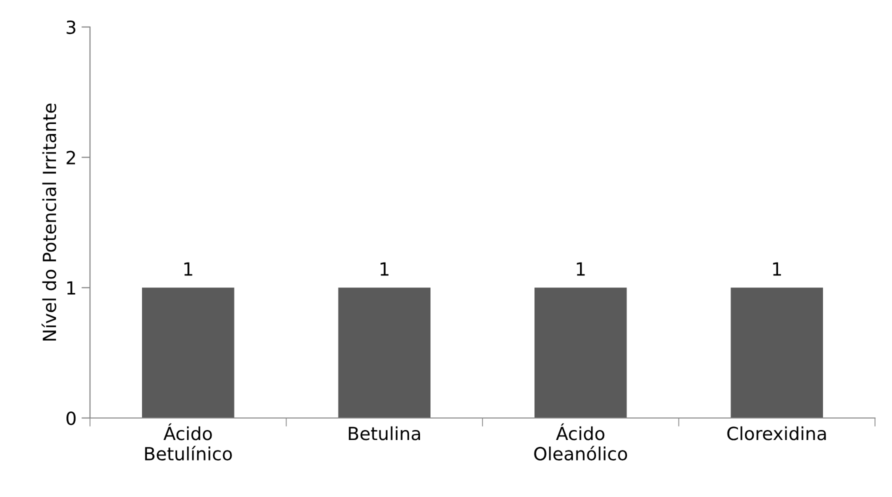 The image size is (892, 497). Describe the element at coordinates (188, 442) in the screenshot. I see `x-tick-label: Ácido Betulínico` at that location.